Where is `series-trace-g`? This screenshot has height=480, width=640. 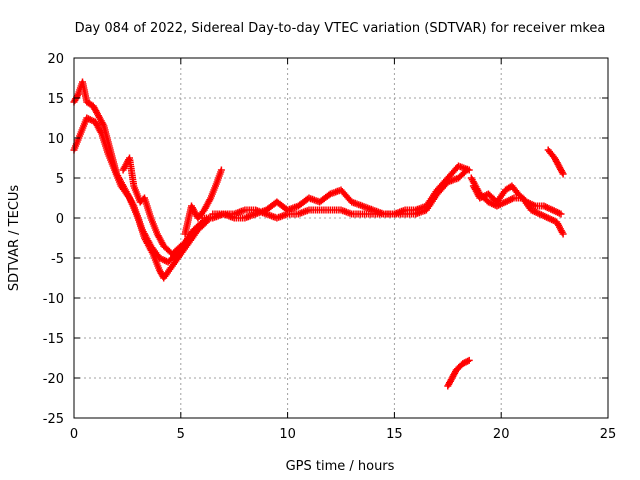
series-trace-g is located at coordinates (517, 206).